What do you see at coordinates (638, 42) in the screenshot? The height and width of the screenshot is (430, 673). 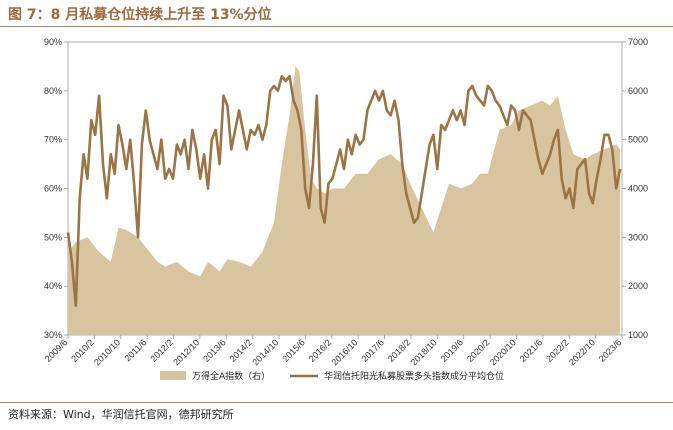 I see `y-right-tick-label: 7000` at bounding box center [638, 42].